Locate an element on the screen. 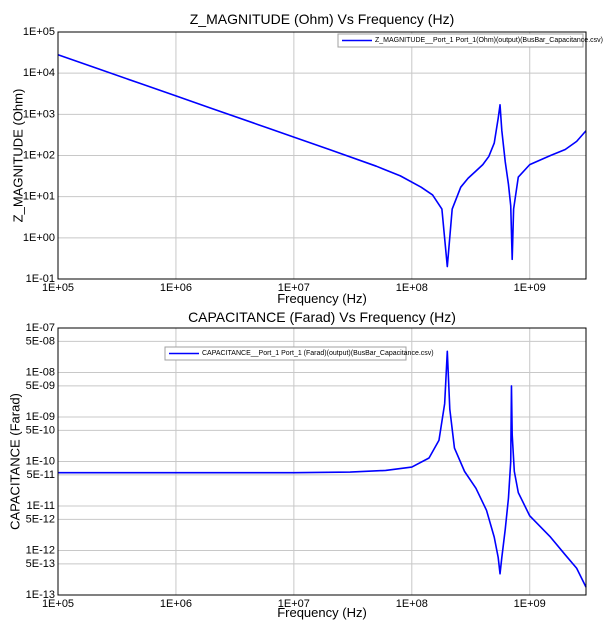  capacitance-chart-y-tick-label: 1E-10 is located at coordinates (40, 462).